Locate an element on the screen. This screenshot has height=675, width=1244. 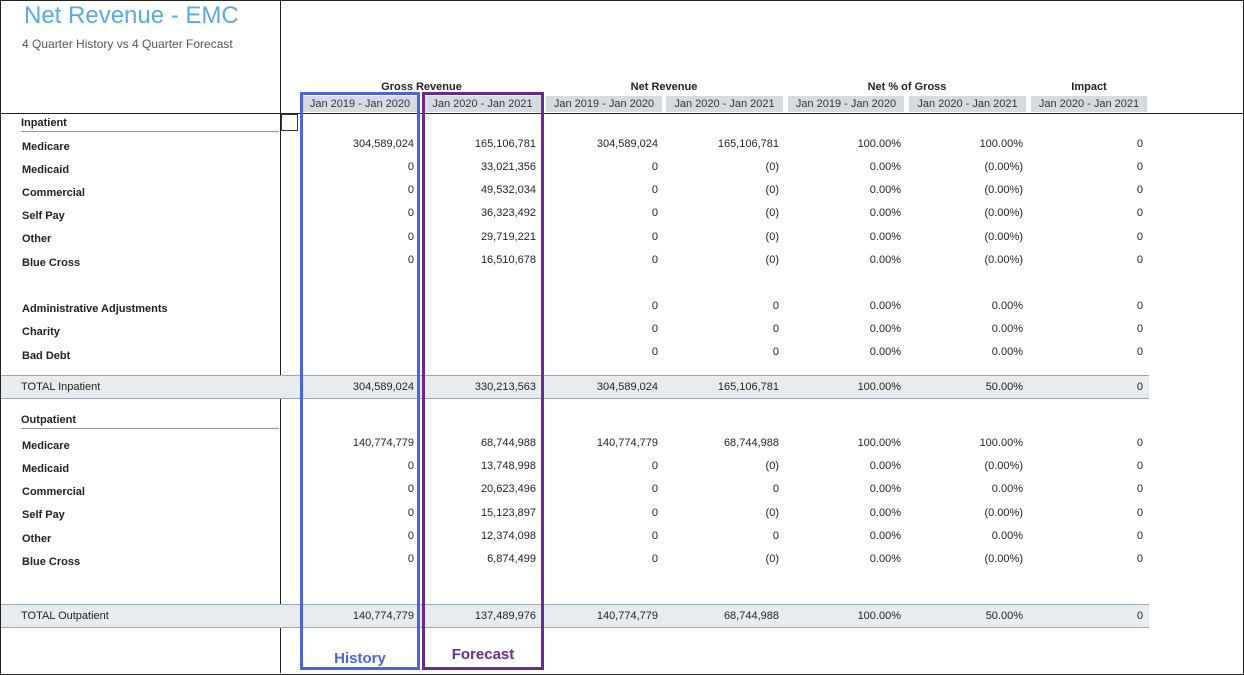
table-cell: 330,213,563 is located at coordinates (505, 387).